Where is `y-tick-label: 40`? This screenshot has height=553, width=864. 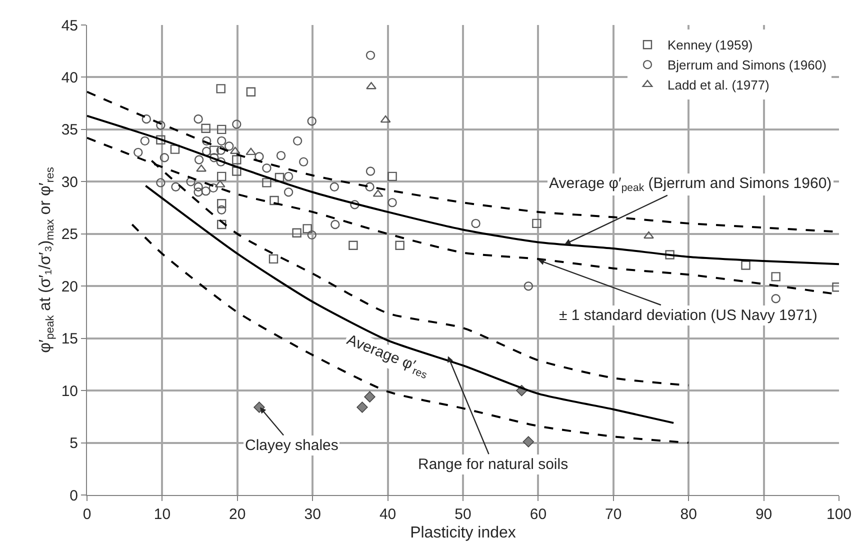
y-tick-label: 40 is located at coordinates (69, 77).